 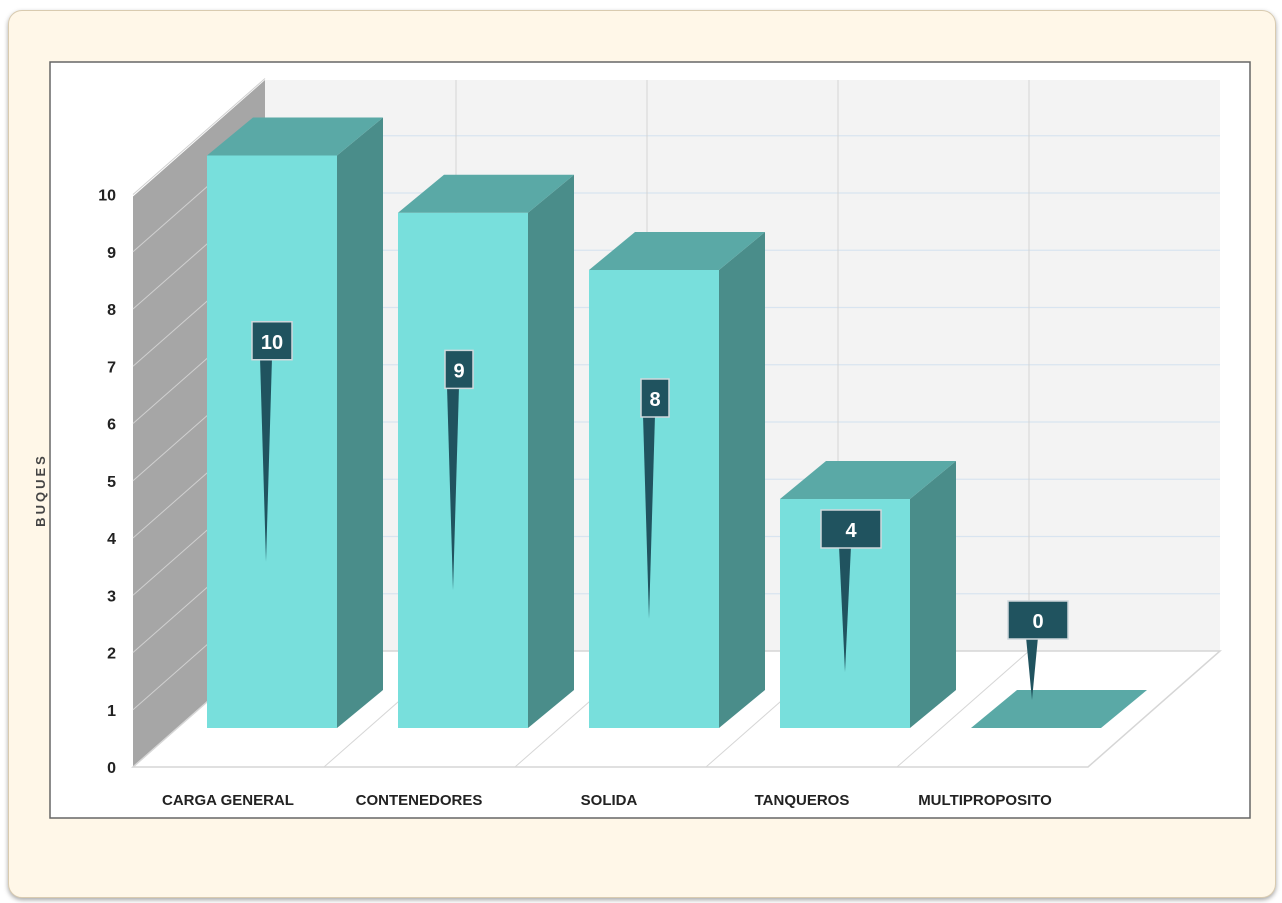 What do you see at coordinates (111, 596) in the screenshot?
I see `y-tick-label: 3` at bounding box center [111, 596].